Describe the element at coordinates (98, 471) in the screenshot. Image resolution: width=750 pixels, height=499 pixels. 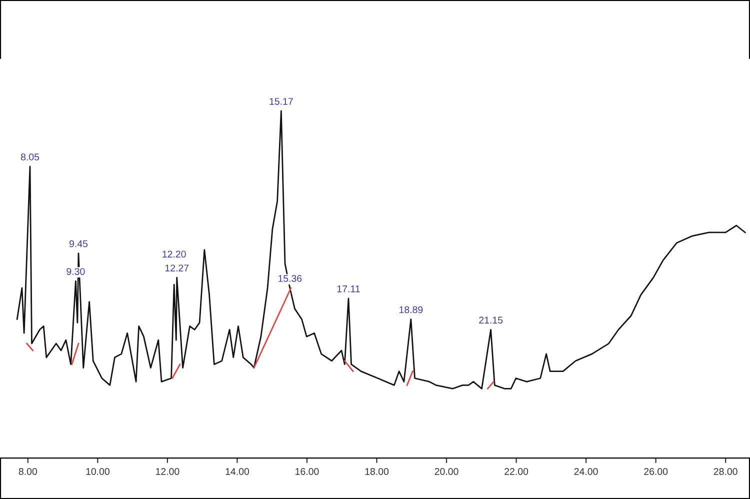
I see `x-tick-label: 10.00` at that location.